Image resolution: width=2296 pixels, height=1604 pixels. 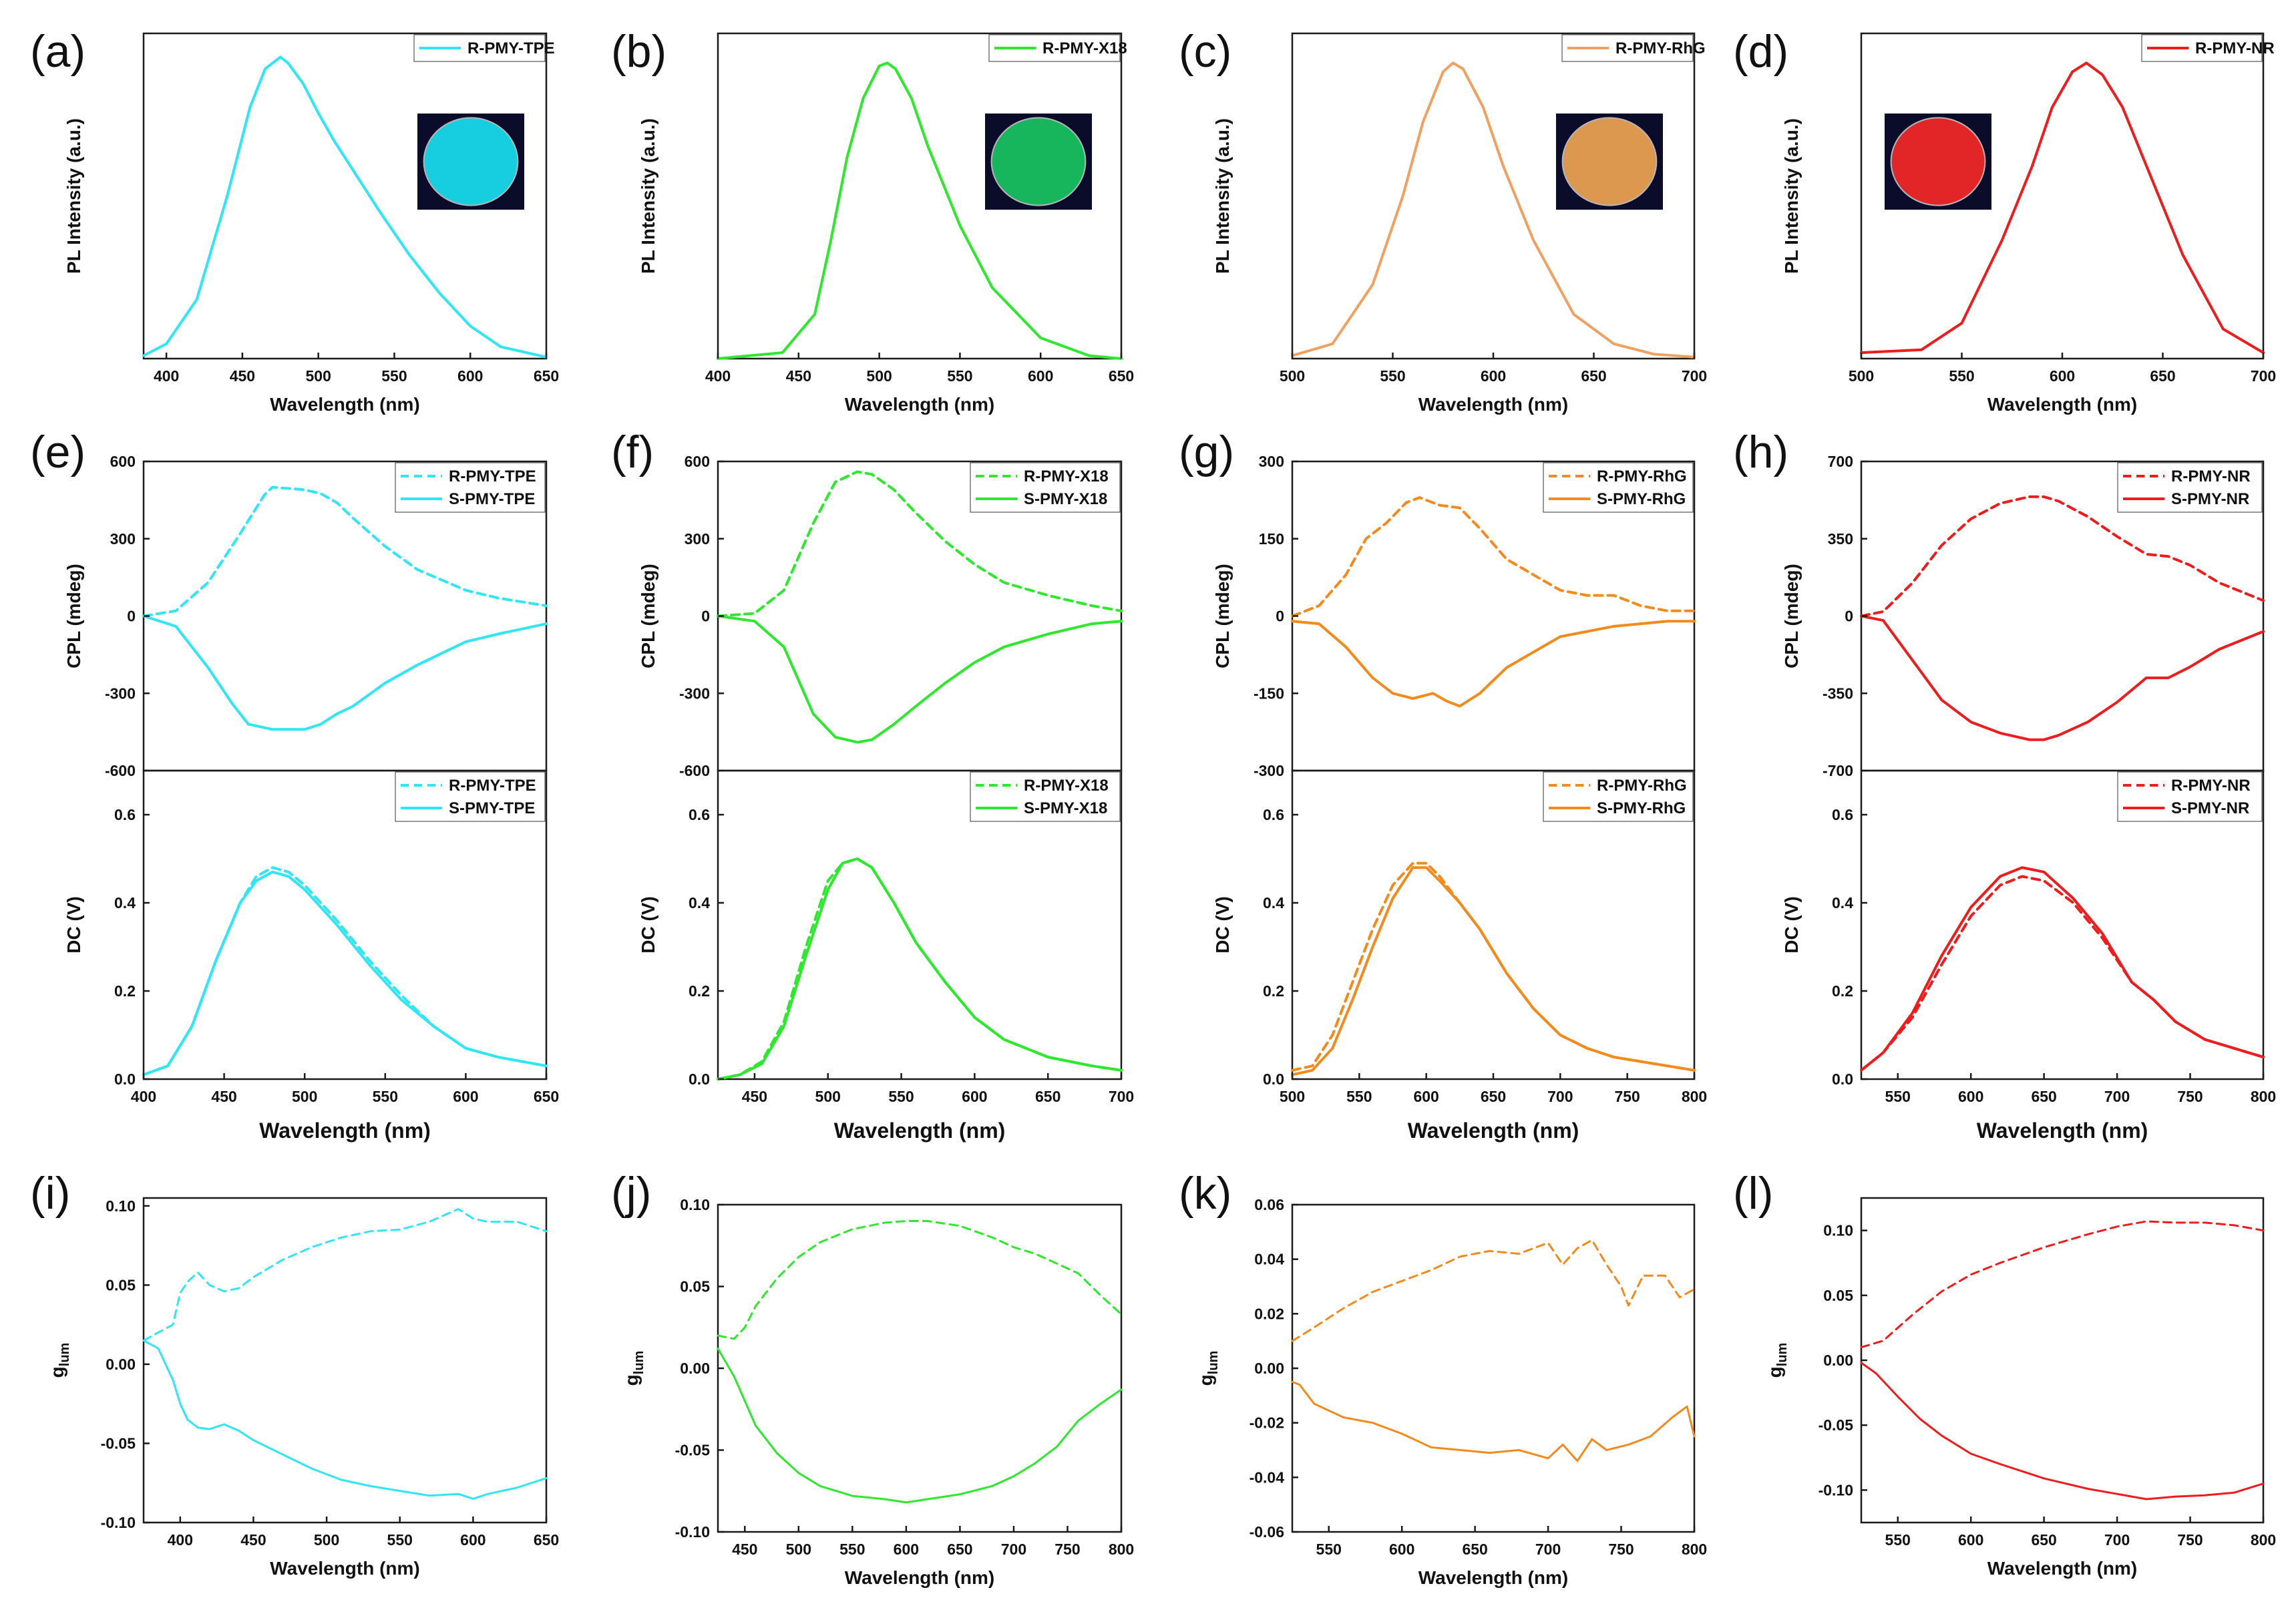 What do you see at coordinates (2211, 786) in the screenshot?
I see `legend-label: R-PMY-NR` at bounding box center [2211, 786].